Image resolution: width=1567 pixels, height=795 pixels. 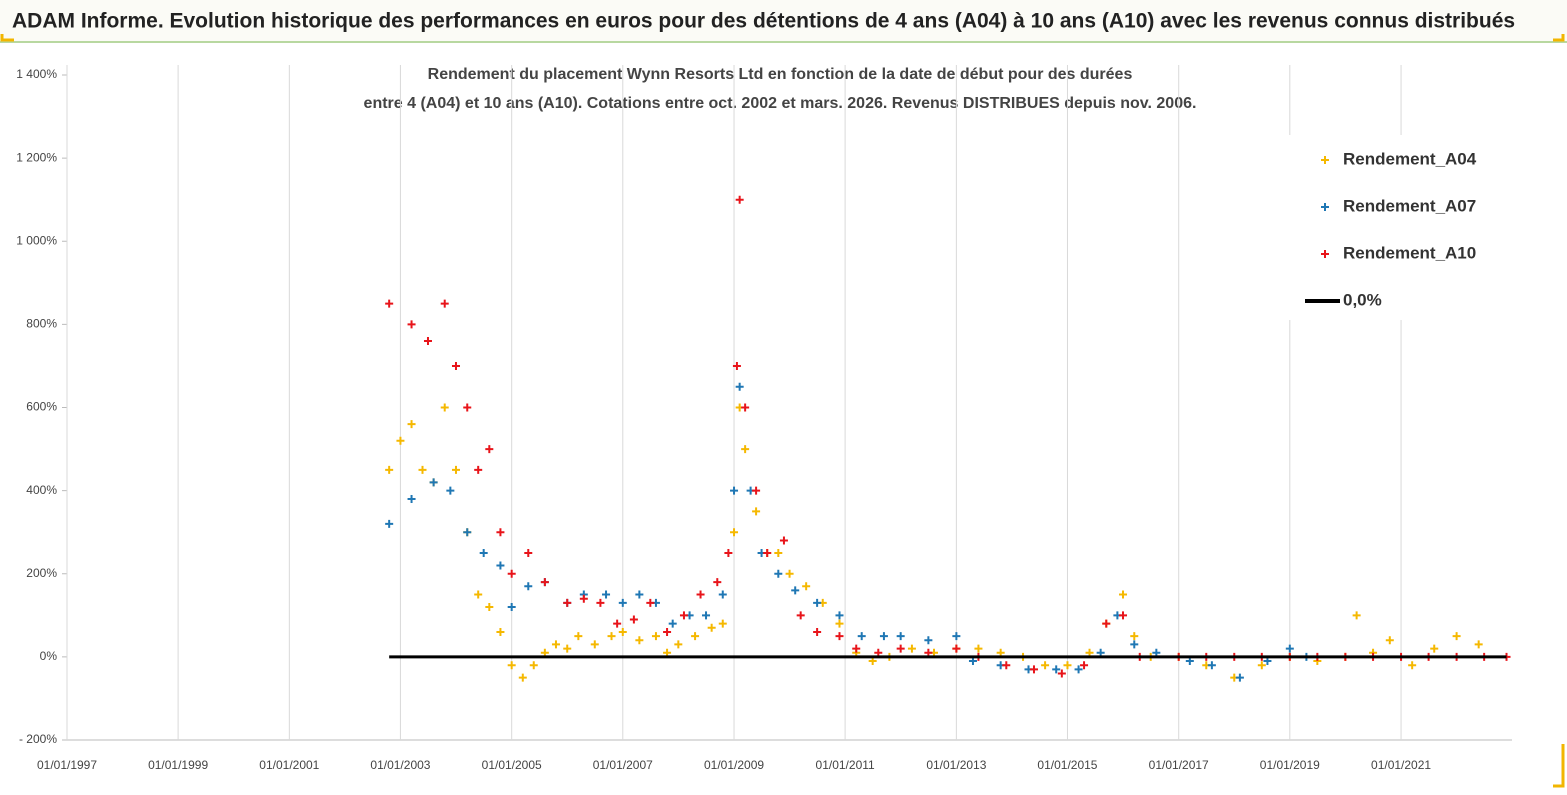 What do you see at coordinates (178, 765) in the screenshot?
I see `x-tick-label: 01/01/1999` at bounding box center [178, 765].